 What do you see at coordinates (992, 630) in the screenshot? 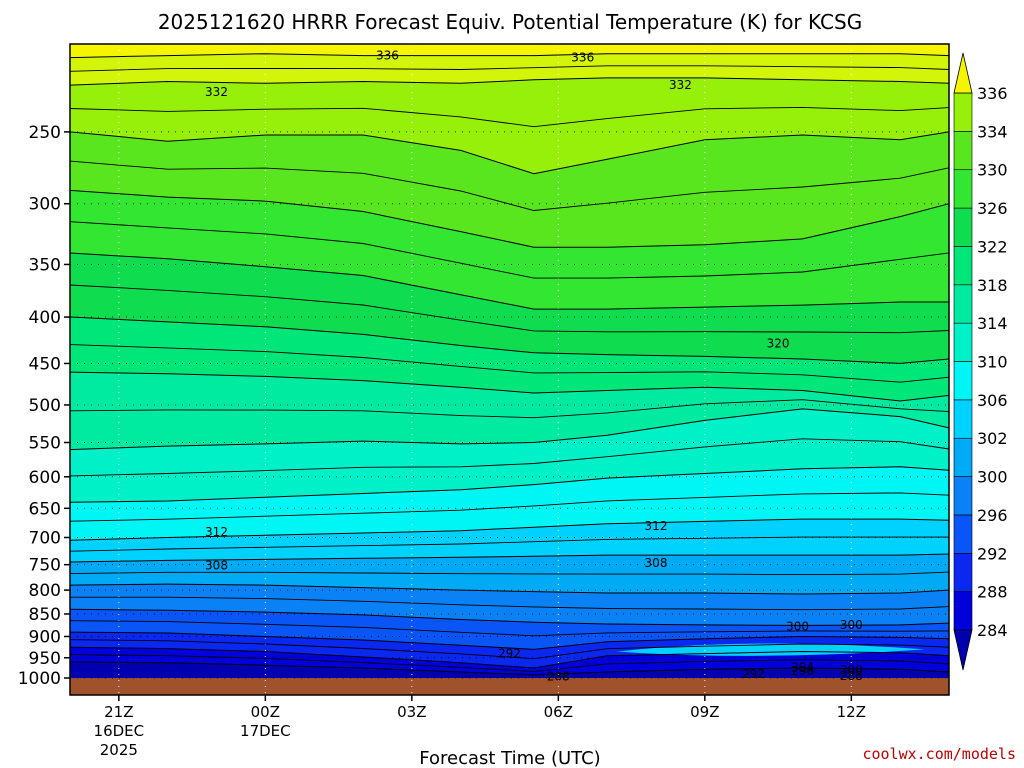
I see `colorbar-label: 284` at bounding box center [992, 630].